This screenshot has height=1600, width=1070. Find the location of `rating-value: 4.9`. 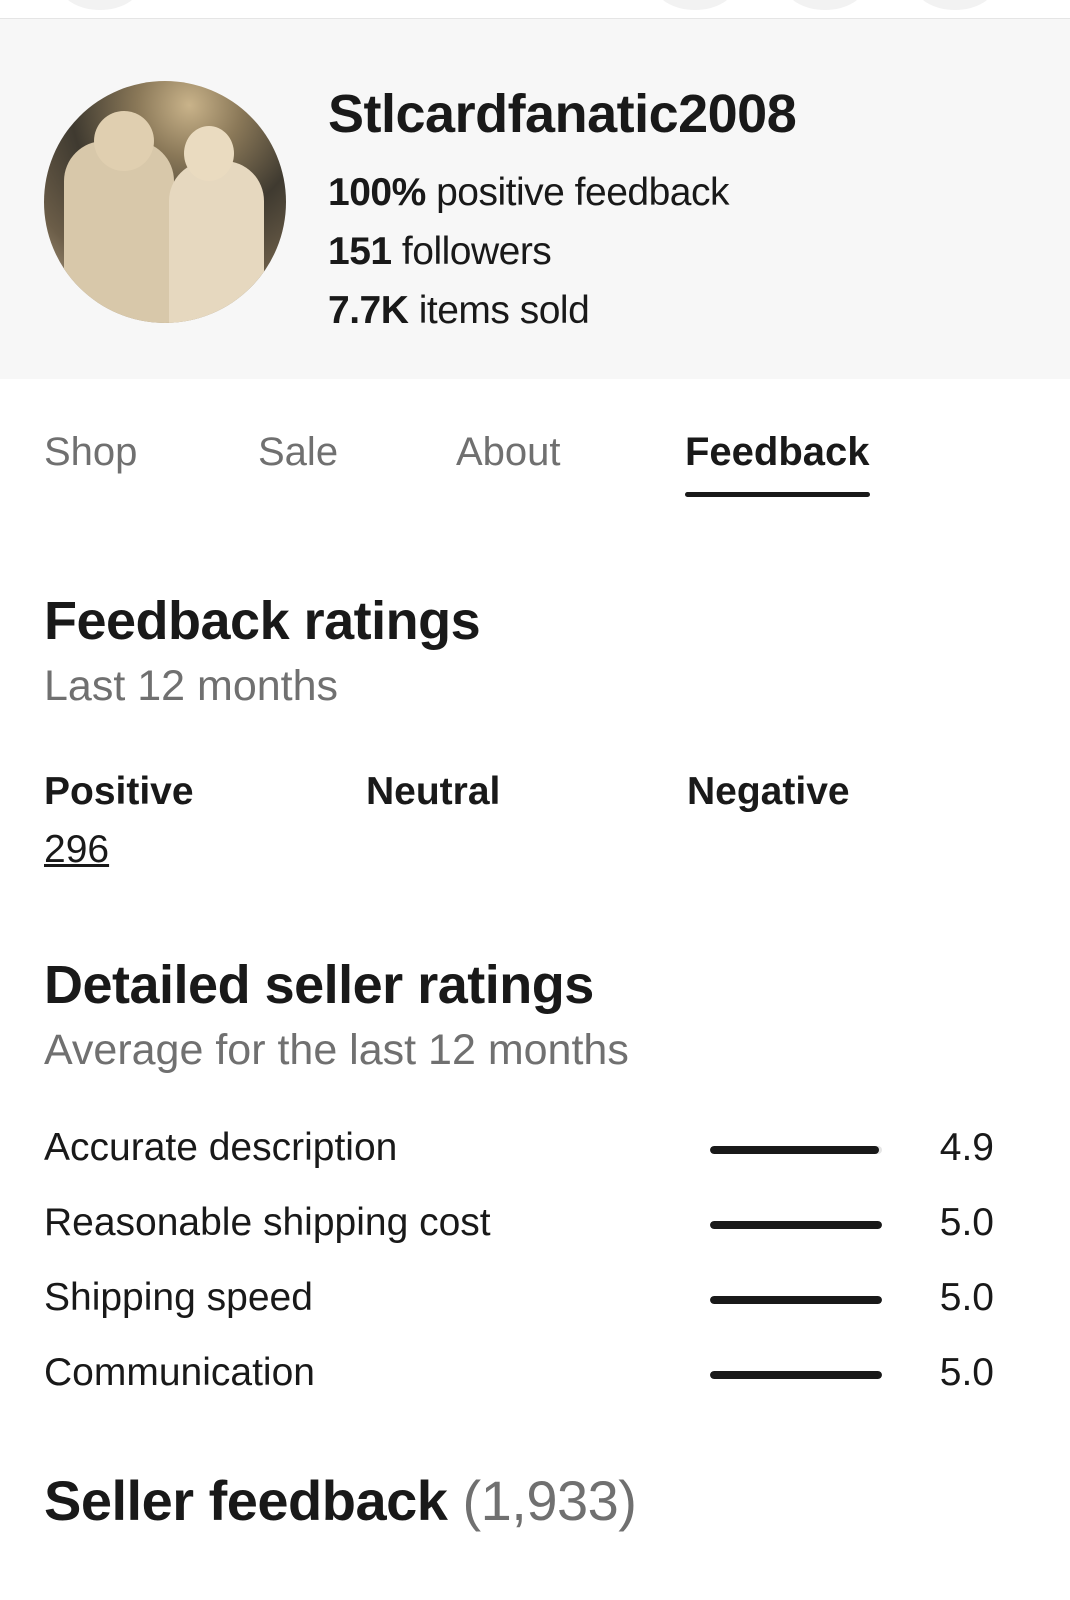

rating-value: 4.9 is located at coordinates (966, 1147).